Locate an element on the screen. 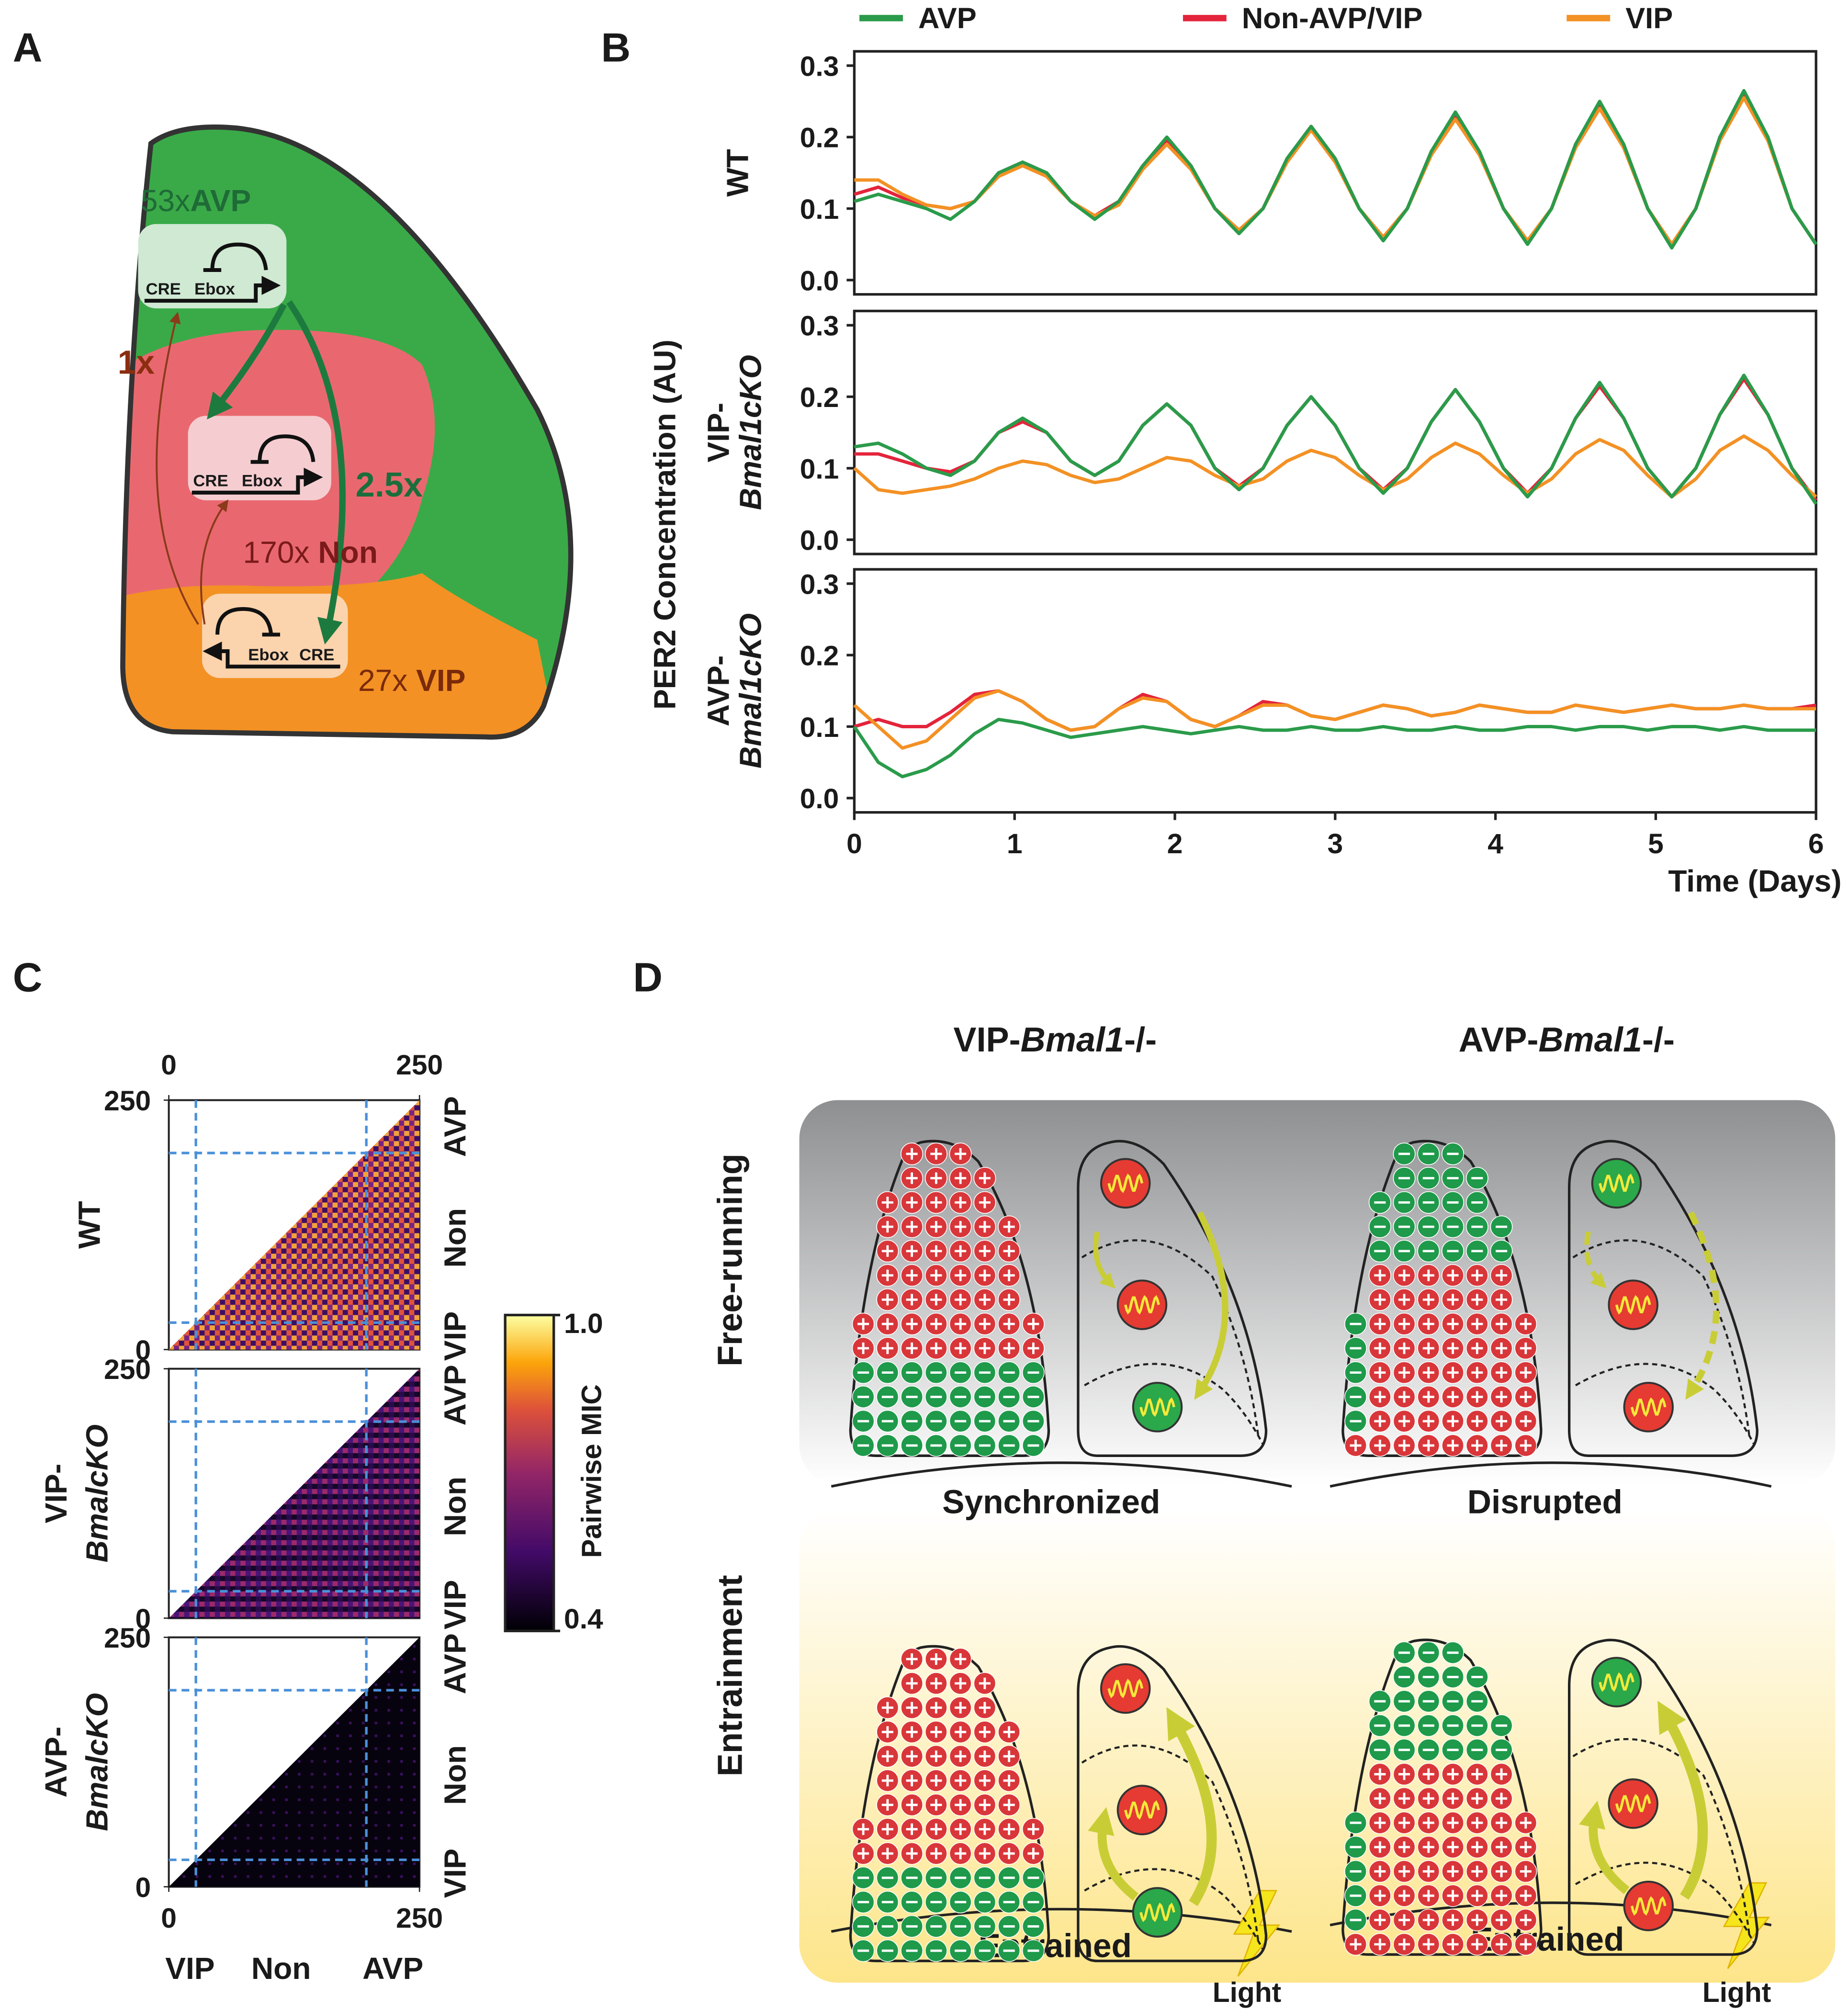 Image resolution: width=1848 pixels, height=2011 pixels. weak-coupling: 1x is located at coordinates (136, 362).